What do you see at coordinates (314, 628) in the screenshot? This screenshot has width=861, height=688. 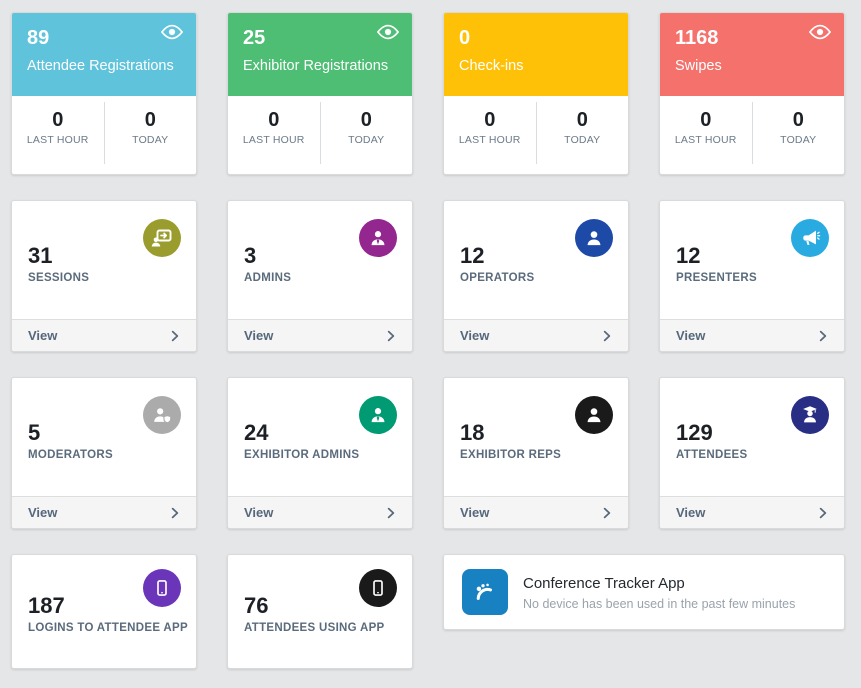 I see `stat-label: ATTENDEES USING APP` at bounding box center [314, 628].